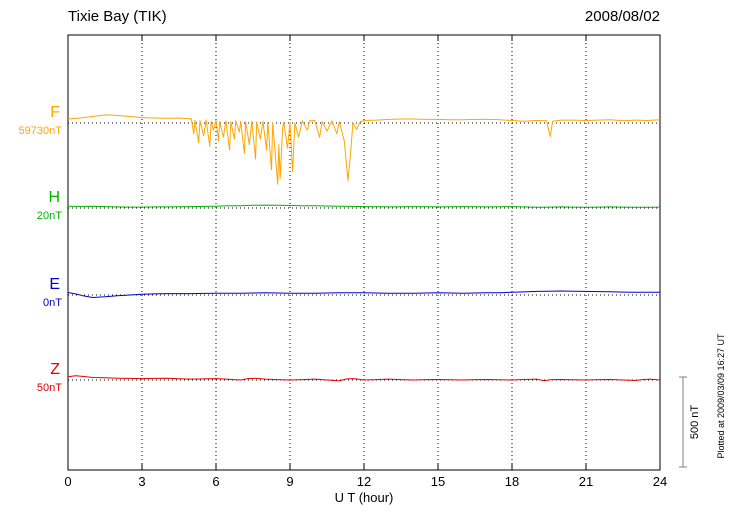  What do you see at coordinates (55, 112) in the screenshot?
I see `series-letter-F: F` at bounding box center [55, 112].